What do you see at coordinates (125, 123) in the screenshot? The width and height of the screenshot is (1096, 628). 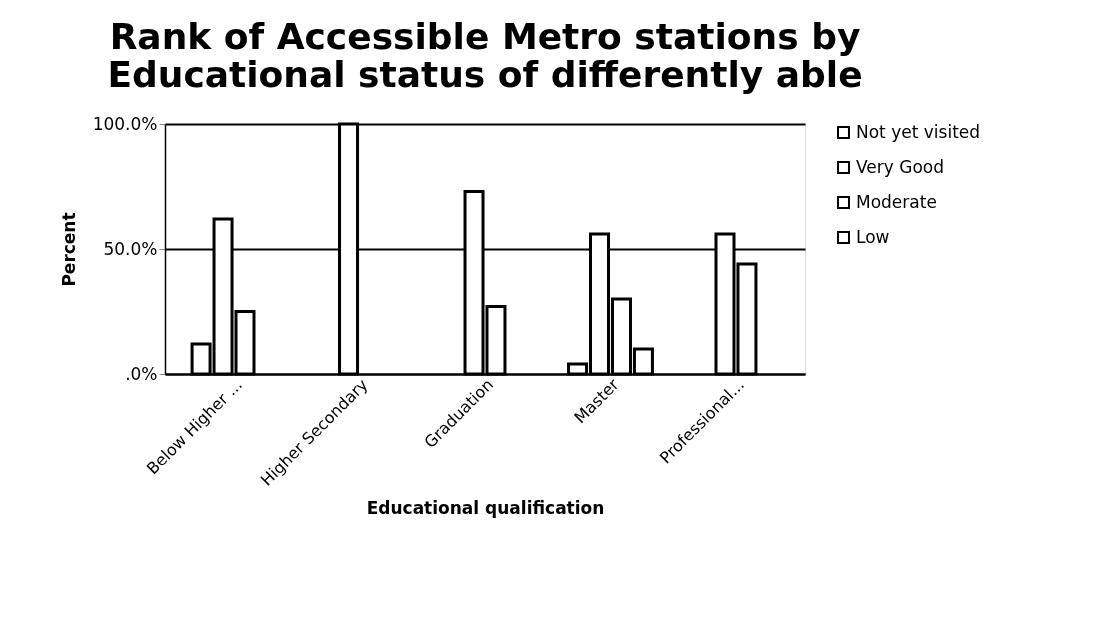 I see `y-tick-label: 100.0%` at bounding box center [125, 123].